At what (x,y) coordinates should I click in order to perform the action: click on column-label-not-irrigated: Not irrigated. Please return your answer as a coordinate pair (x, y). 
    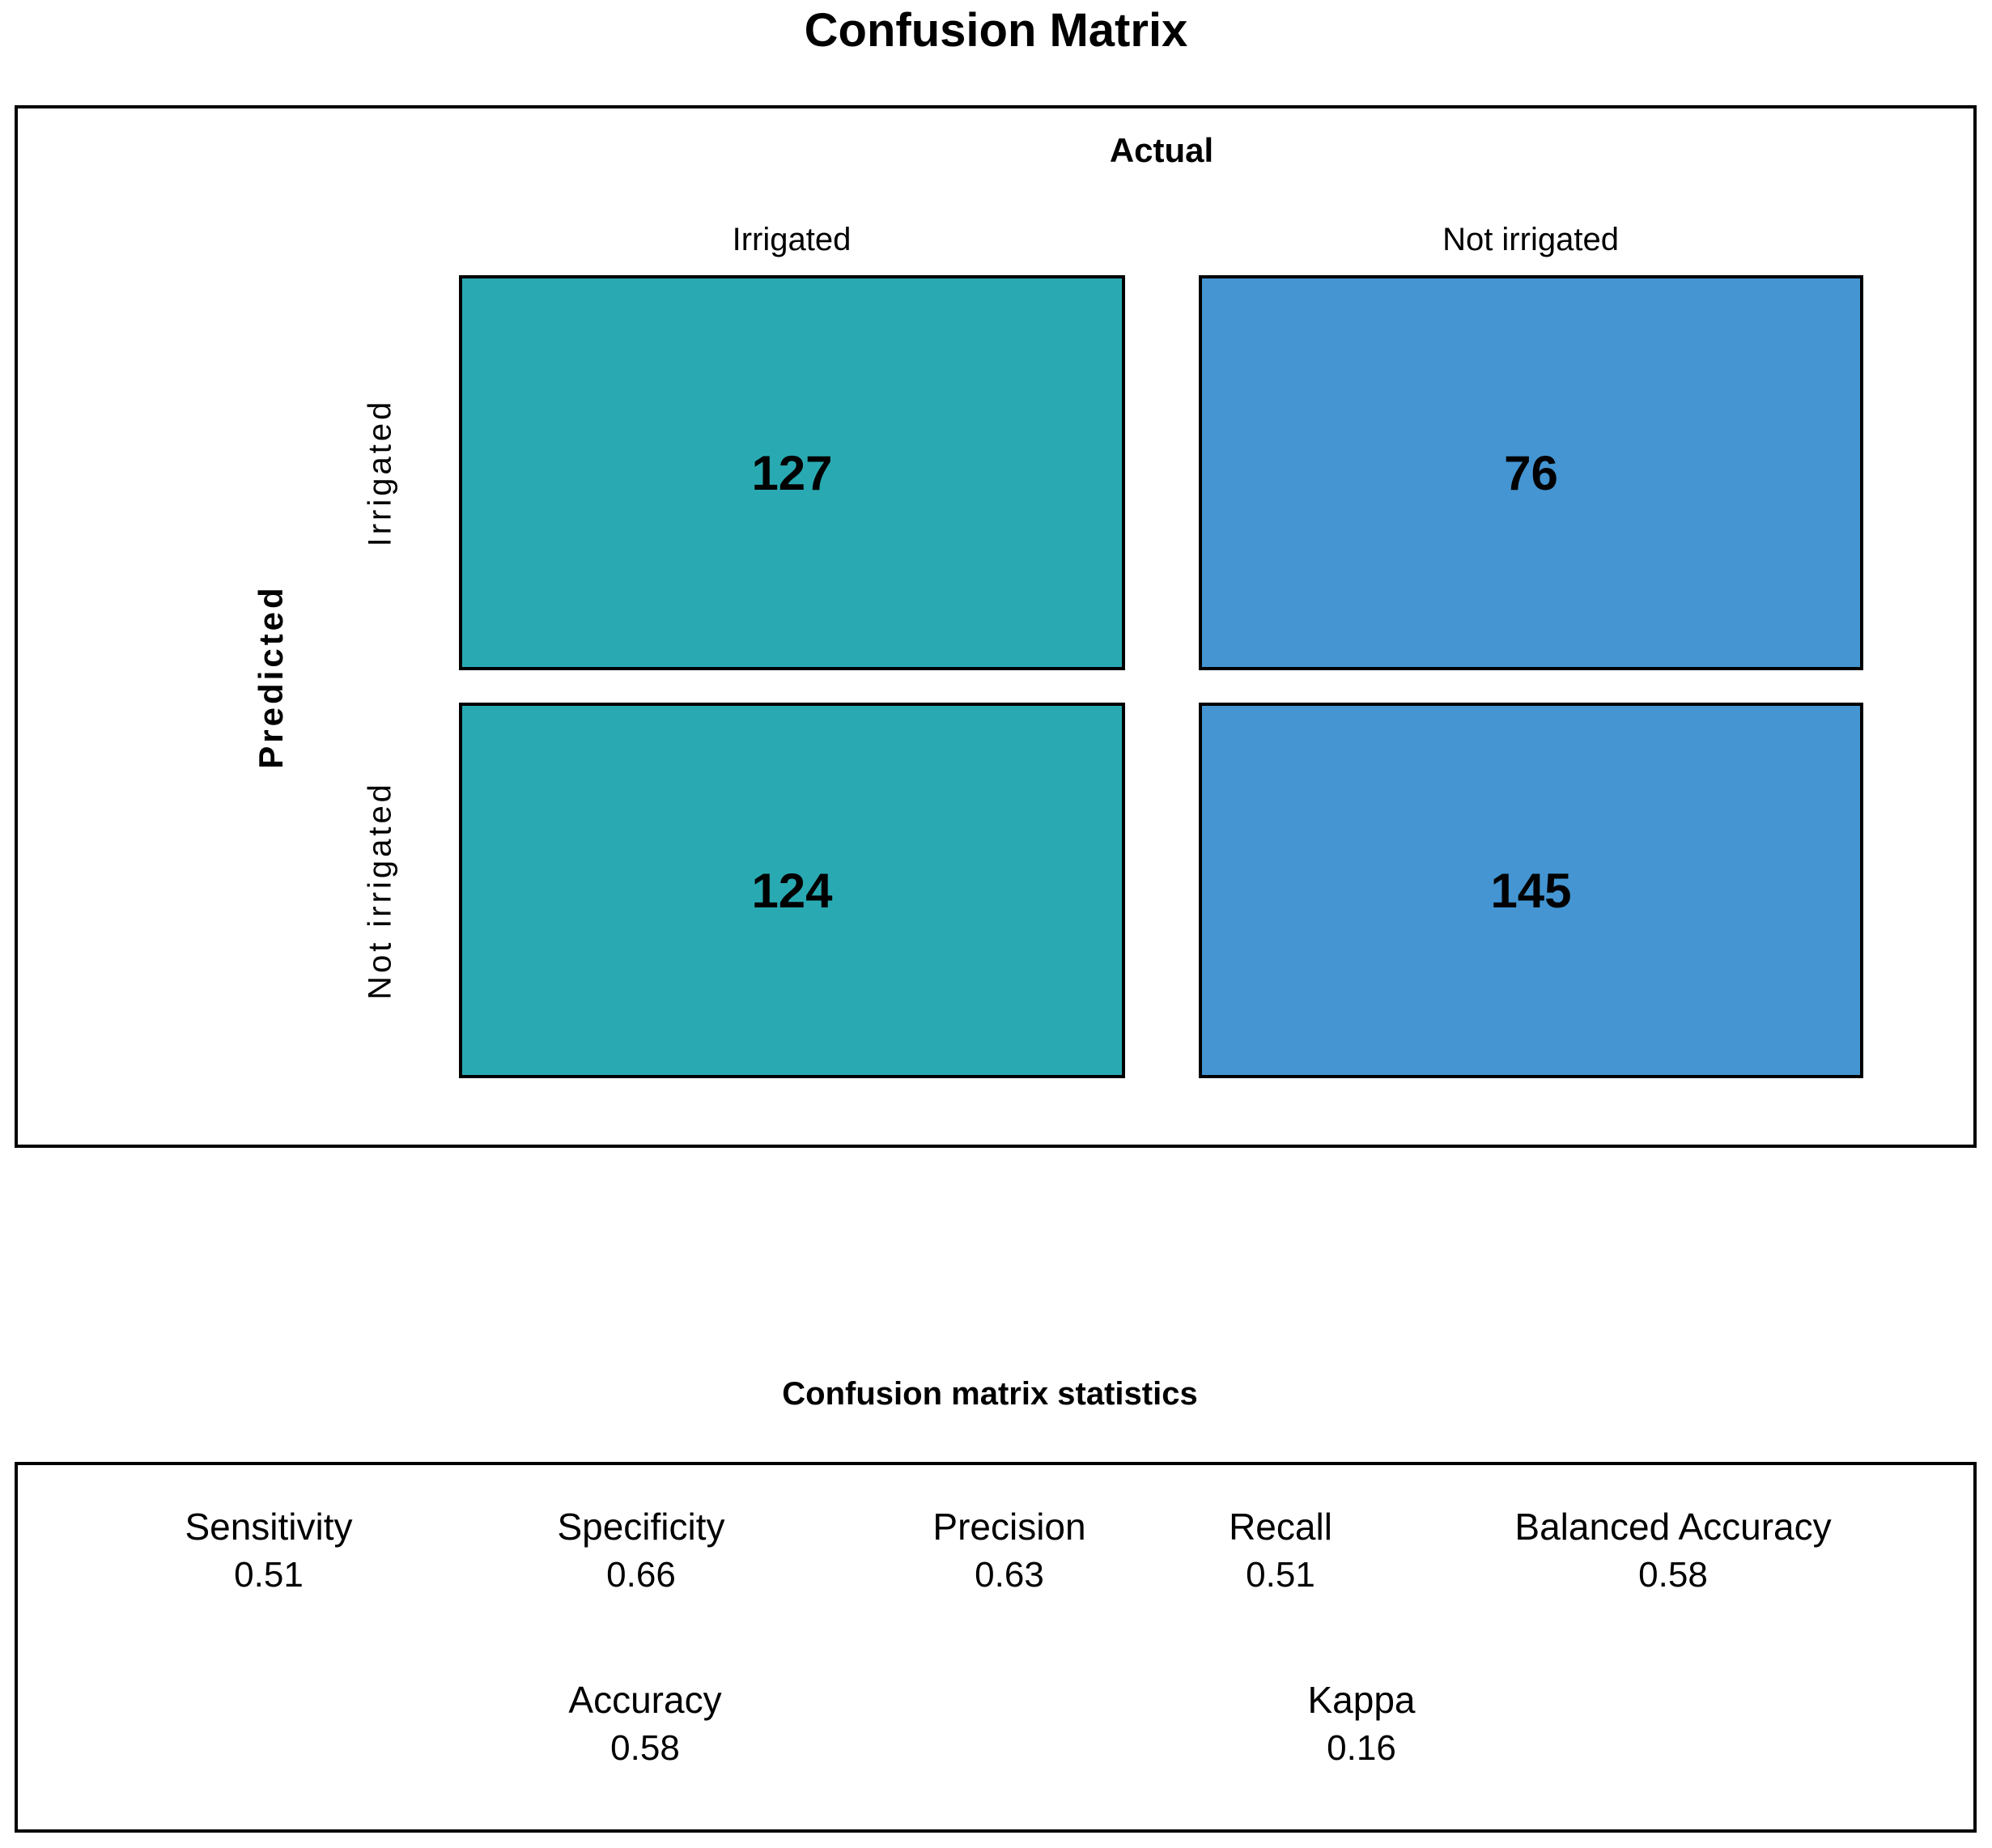
    Looking at the image, I should click on (1530, 240).